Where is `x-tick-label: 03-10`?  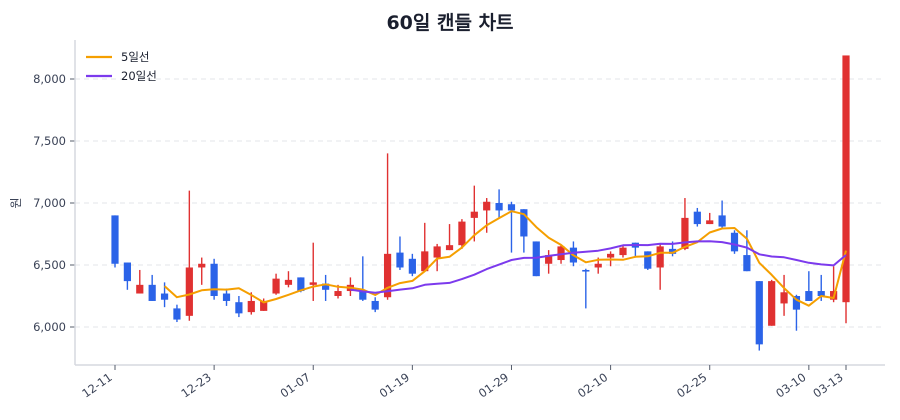
x-tick-label: 03-10 is located at coordinates (790, 385).